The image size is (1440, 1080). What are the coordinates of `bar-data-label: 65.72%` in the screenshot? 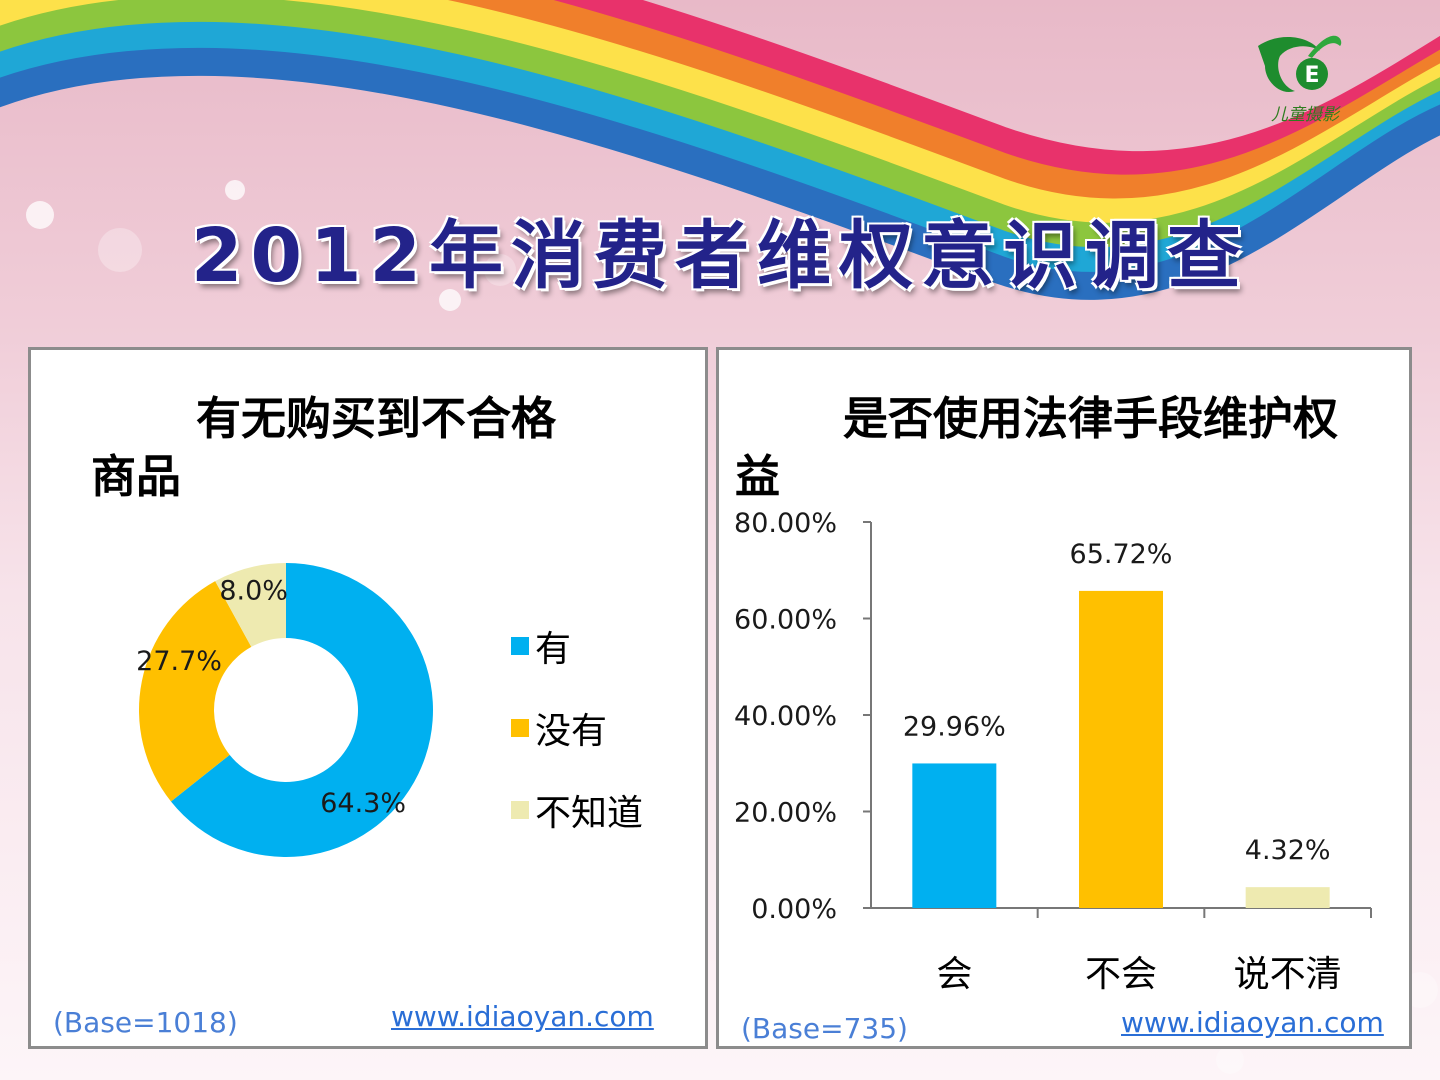 It's located at (1121, 554).